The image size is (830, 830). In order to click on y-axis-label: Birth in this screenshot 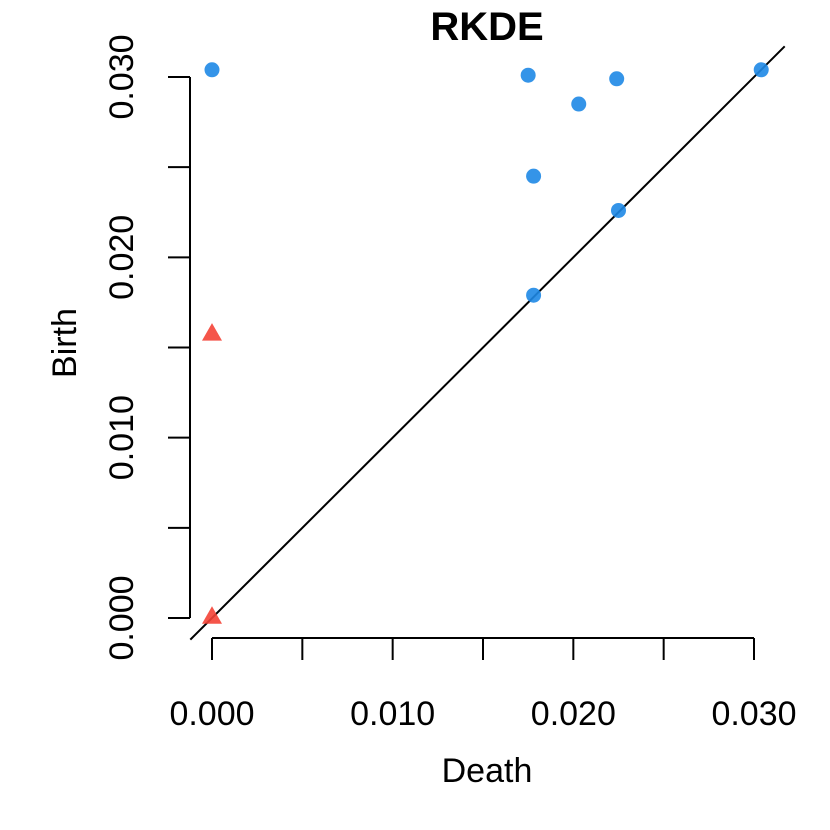, I will do `click(65, 343)`.